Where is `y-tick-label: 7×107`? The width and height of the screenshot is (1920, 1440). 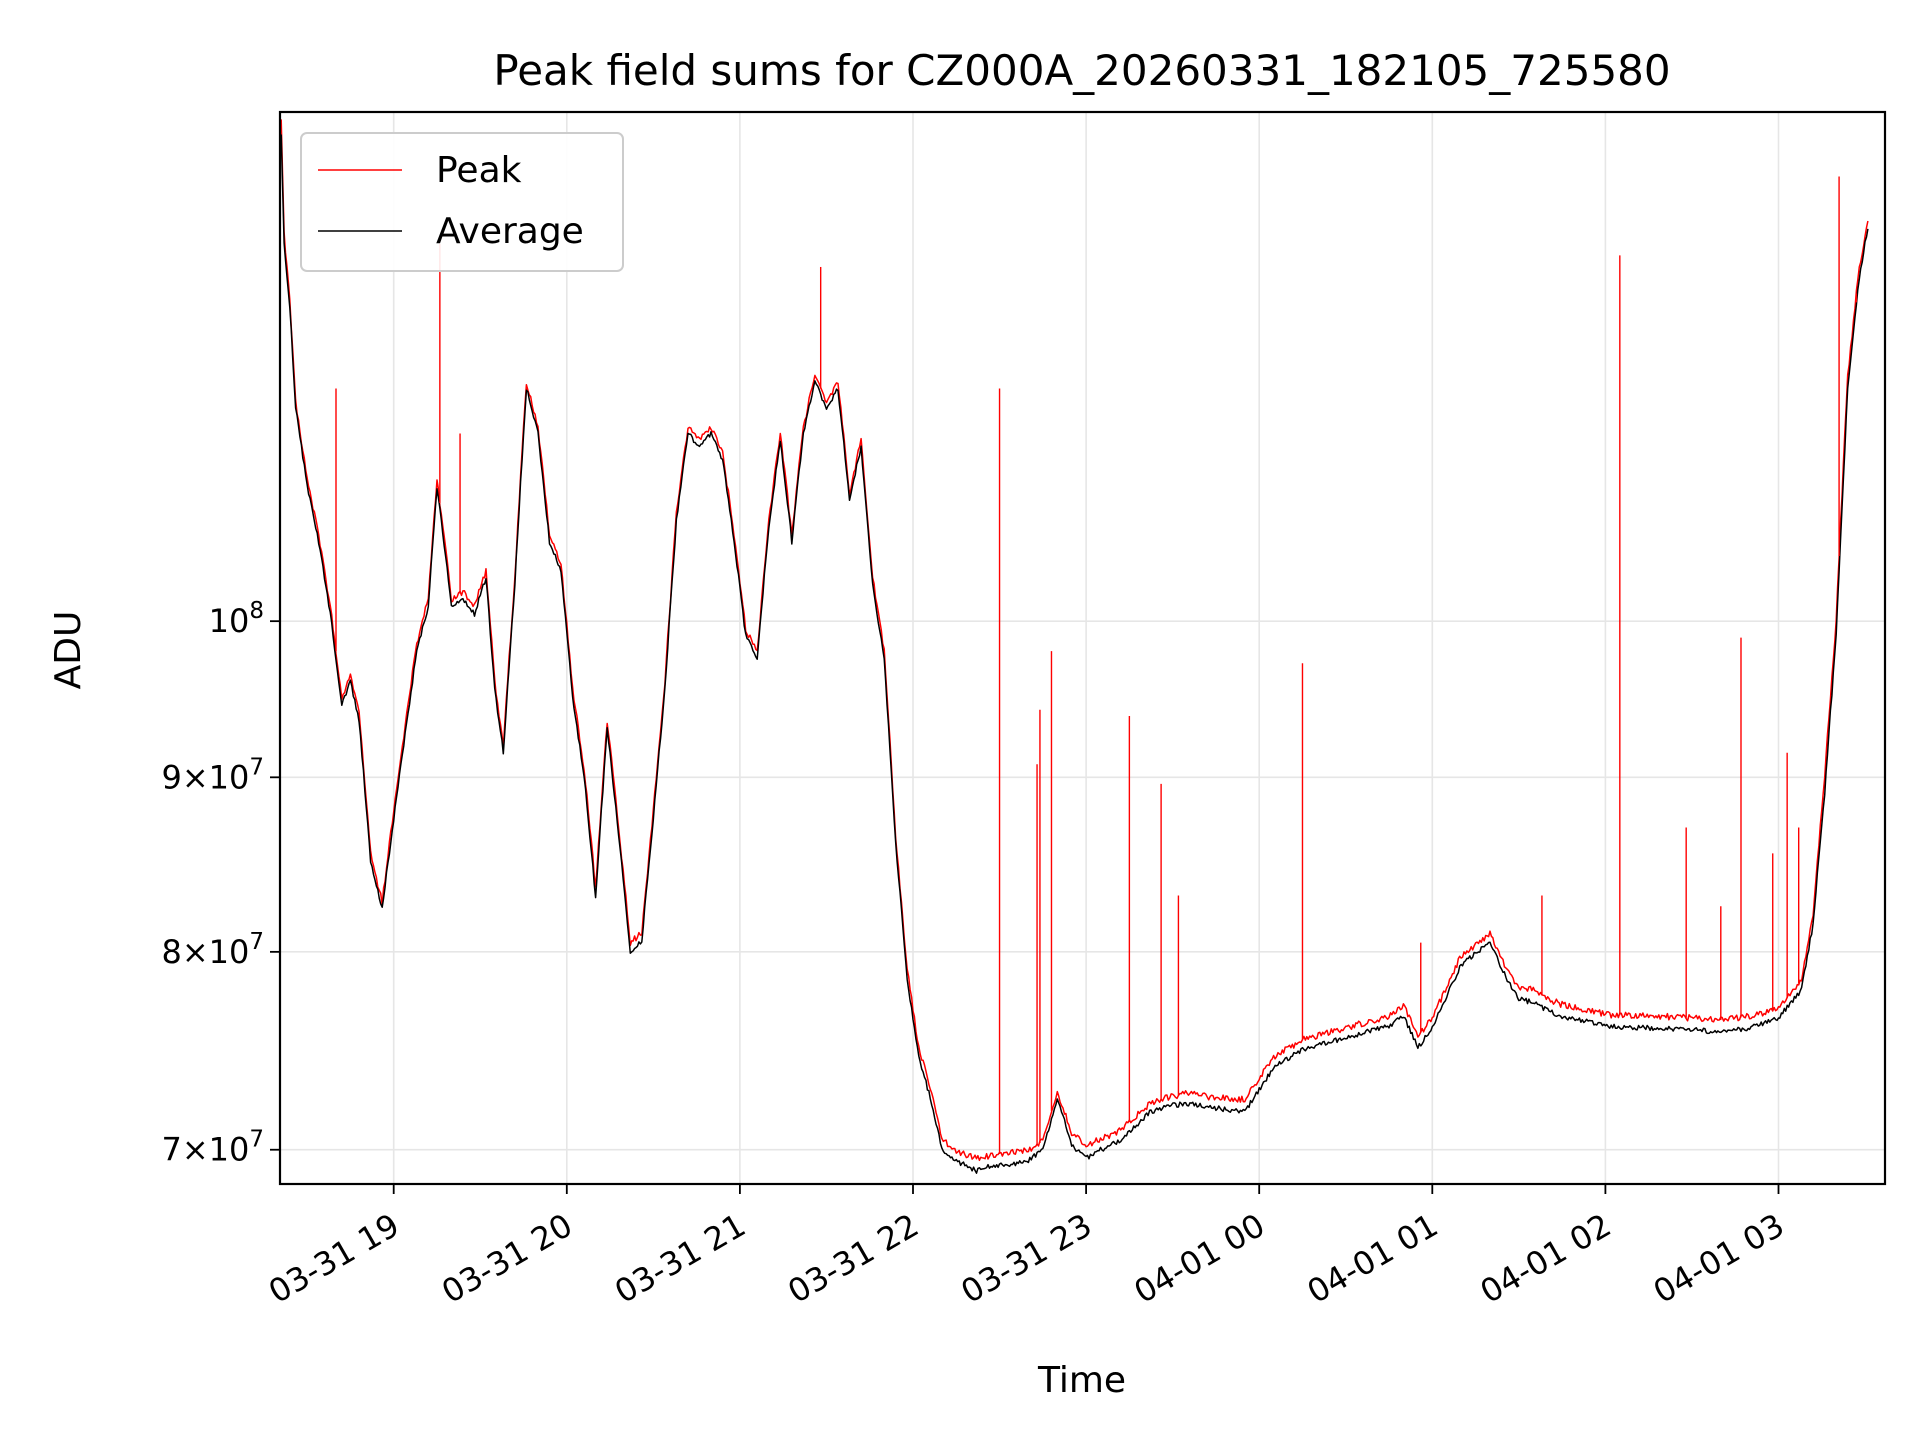
y-tick-label: 7×107 is located at coordinates (212, 1148).